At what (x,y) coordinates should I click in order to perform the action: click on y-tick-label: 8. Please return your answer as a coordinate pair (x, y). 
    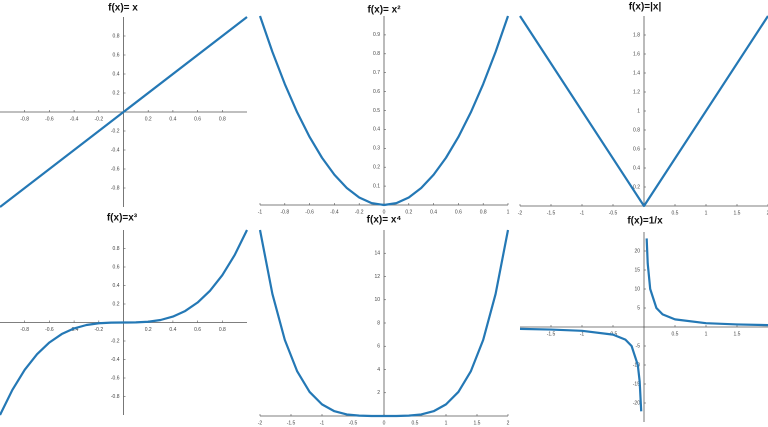
    Looking at the image, I should click on (378, 323).